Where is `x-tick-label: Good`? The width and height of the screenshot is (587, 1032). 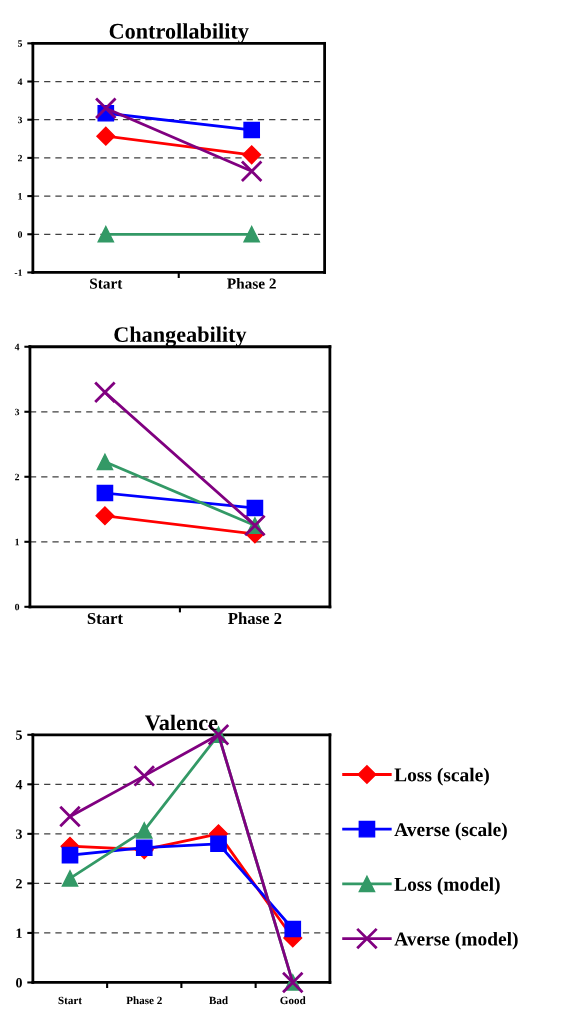 x-tick-label: Good is located at coordinates (293, 1000).